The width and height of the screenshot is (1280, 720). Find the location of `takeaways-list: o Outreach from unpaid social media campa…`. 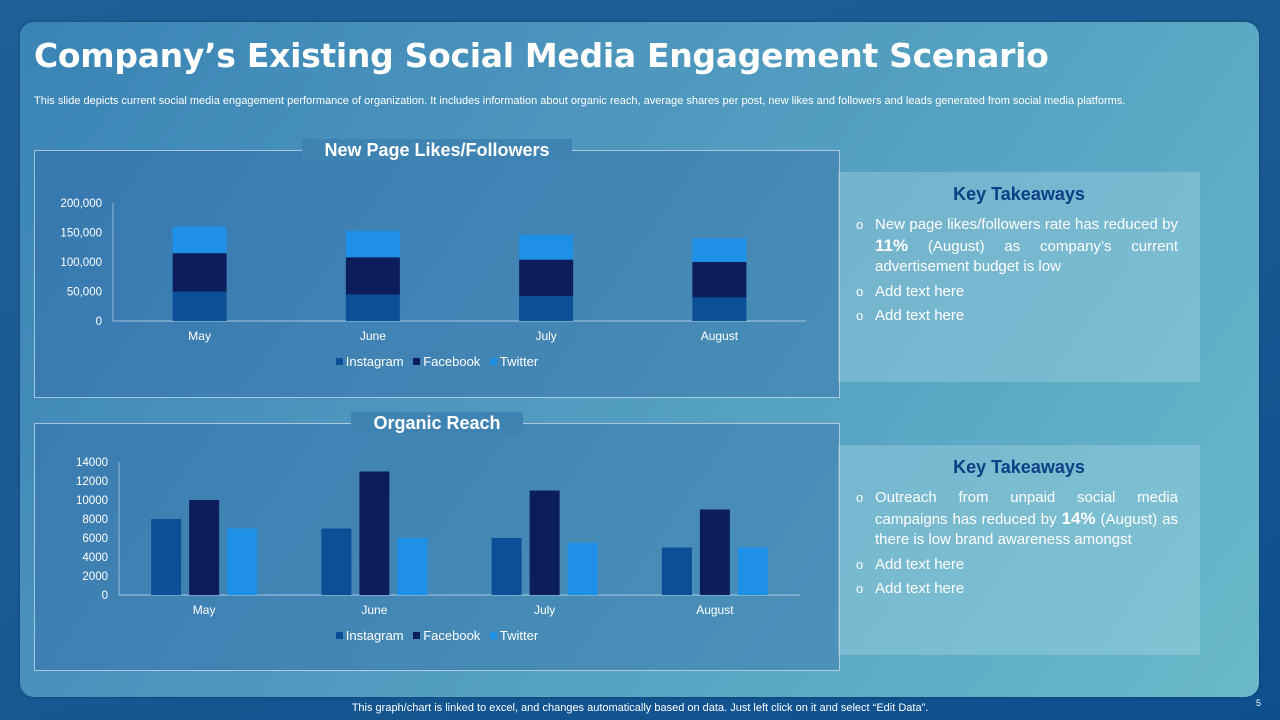

takeaways-list: o Outreach from unpaid social media campa… is located at coordinates (1019, 544).